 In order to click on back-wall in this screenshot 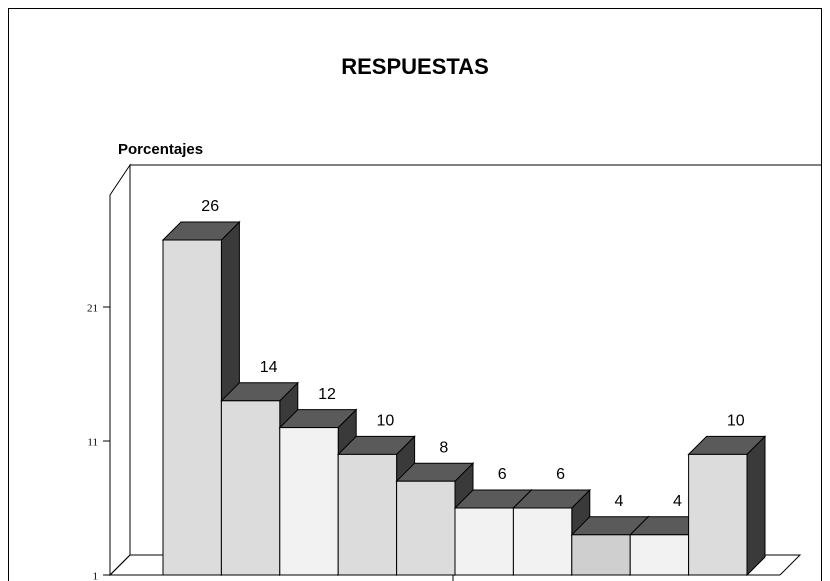, I will do `click(120, 370)`.